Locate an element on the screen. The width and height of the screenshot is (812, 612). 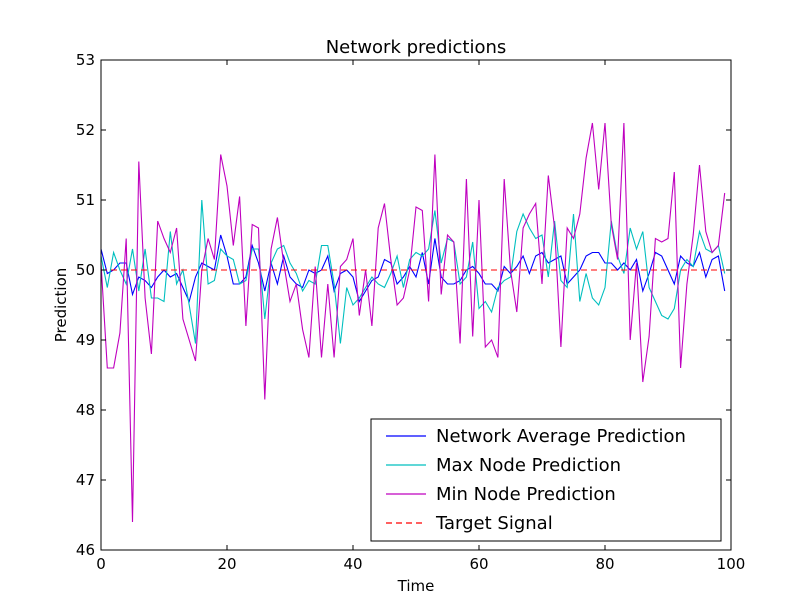
y-axis-title: Prediction is located at coordinates (61, 305).